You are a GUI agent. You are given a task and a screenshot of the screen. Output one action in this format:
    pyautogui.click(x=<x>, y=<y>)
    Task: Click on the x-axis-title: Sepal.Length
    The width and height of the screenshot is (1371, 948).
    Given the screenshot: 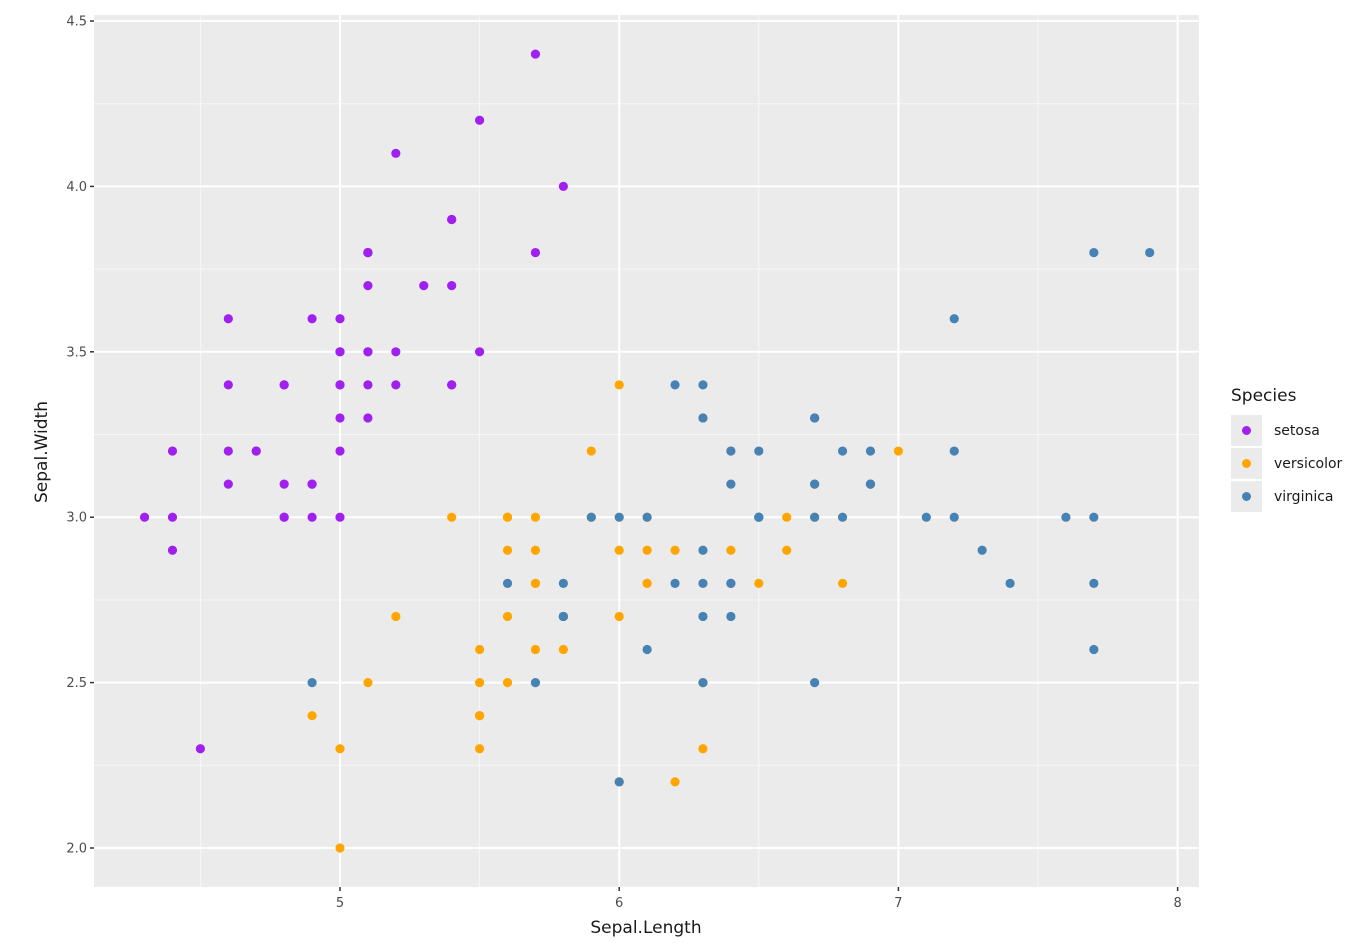 What is the action you would take?
    pyautogui.click(x=645, y=928)
    